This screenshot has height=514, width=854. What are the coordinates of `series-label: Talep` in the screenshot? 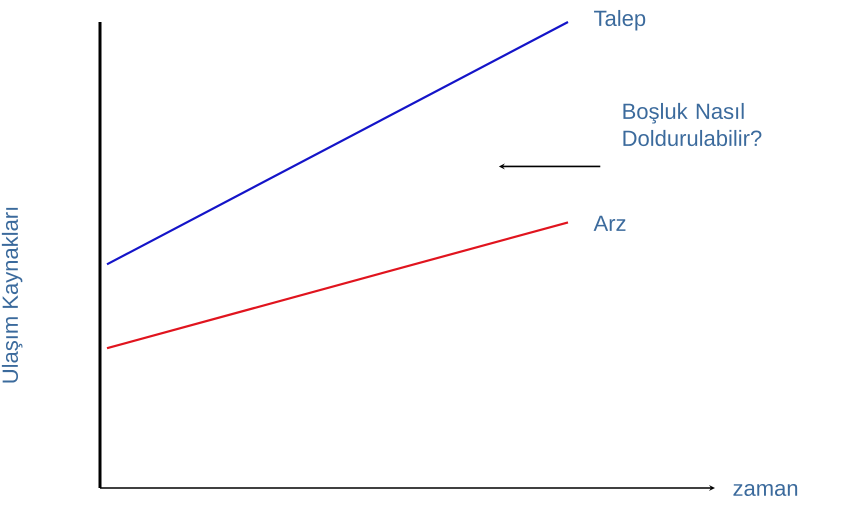 It's located at (620, 20).